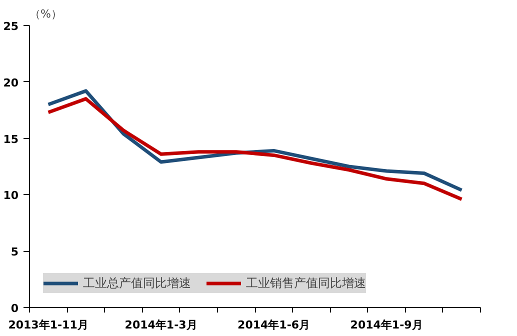 The image size is (517, 336). What do you see at coordinates (11, 83) in the screenshot?
I see `y-tick-label: 20` at bounding box center [11, 83].